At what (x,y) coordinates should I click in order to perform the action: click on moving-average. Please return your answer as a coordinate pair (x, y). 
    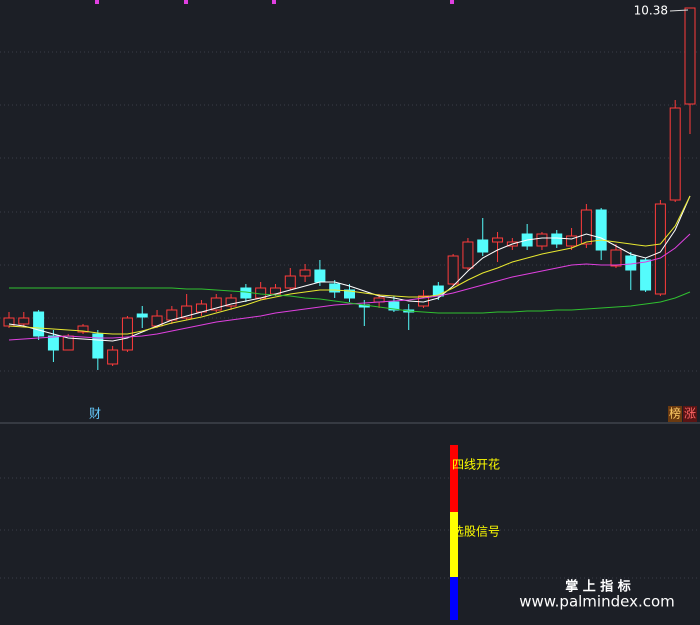
    Looking at the image, I should click on (350, 300).